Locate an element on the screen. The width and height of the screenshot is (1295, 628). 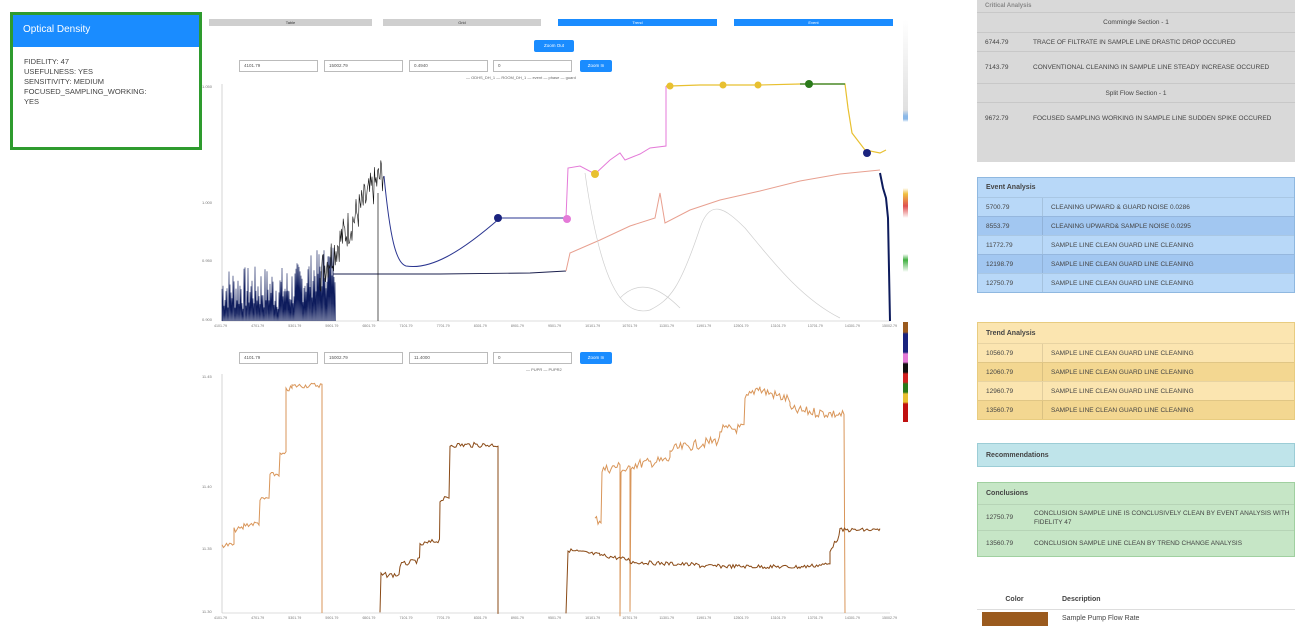
event-row-text: CLEANING UPWARD & GUARD NOISE 0.0286 is located at coordinates (1120, 207).